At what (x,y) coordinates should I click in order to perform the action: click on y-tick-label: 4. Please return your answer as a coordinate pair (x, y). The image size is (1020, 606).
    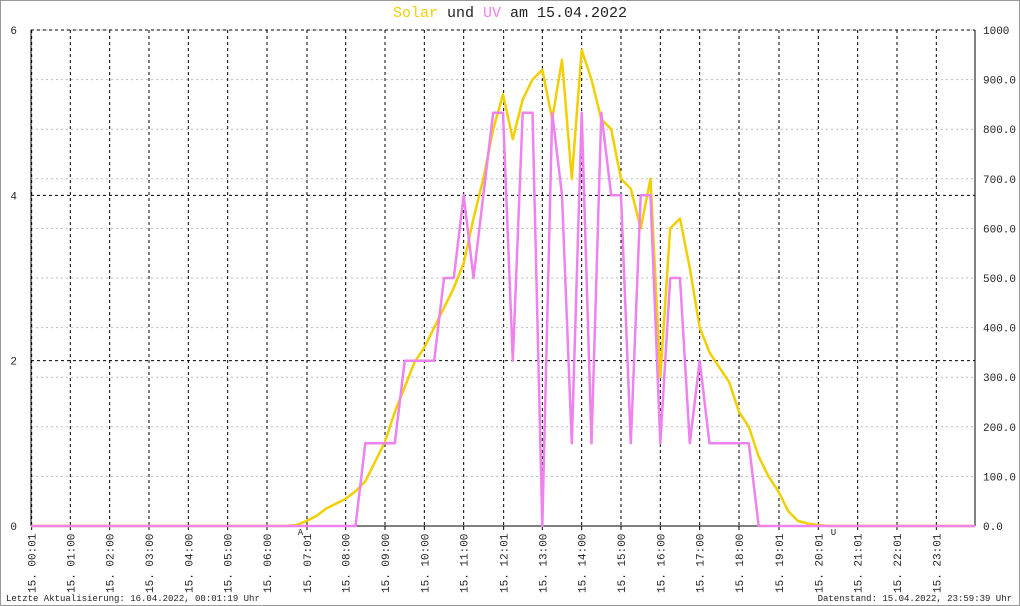
    Looking at the image, I should click on (13, 197).